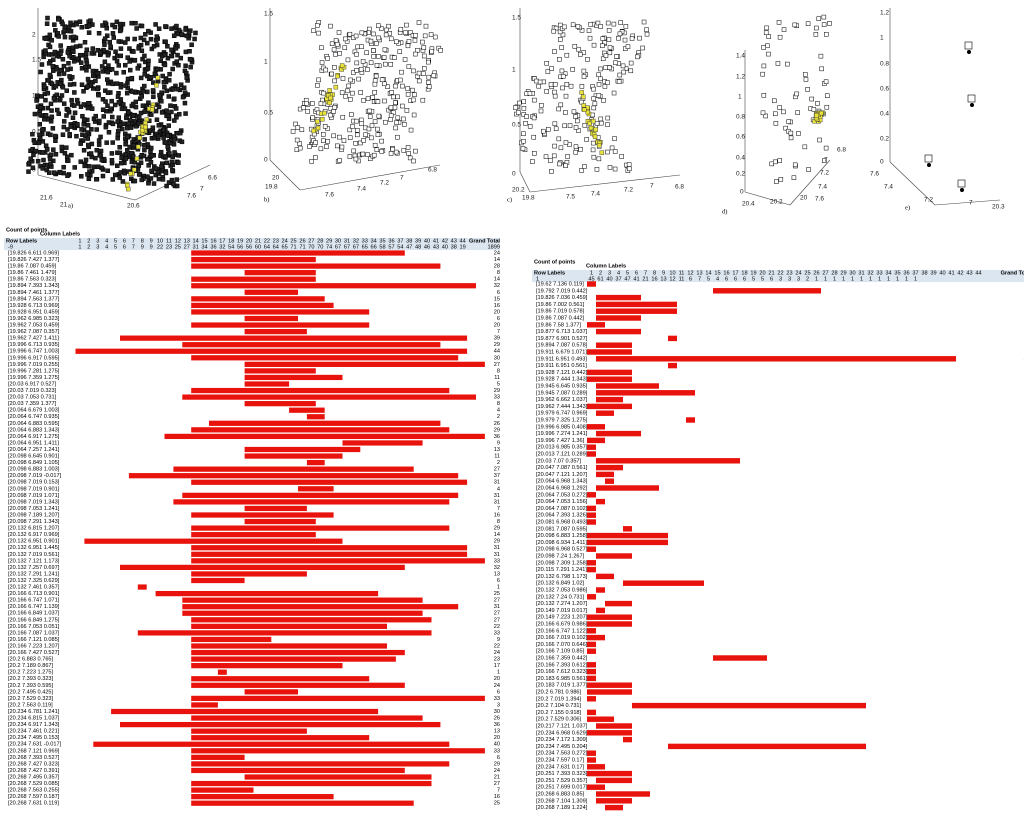  I want to click on column-count: 71, so click(302, 247).